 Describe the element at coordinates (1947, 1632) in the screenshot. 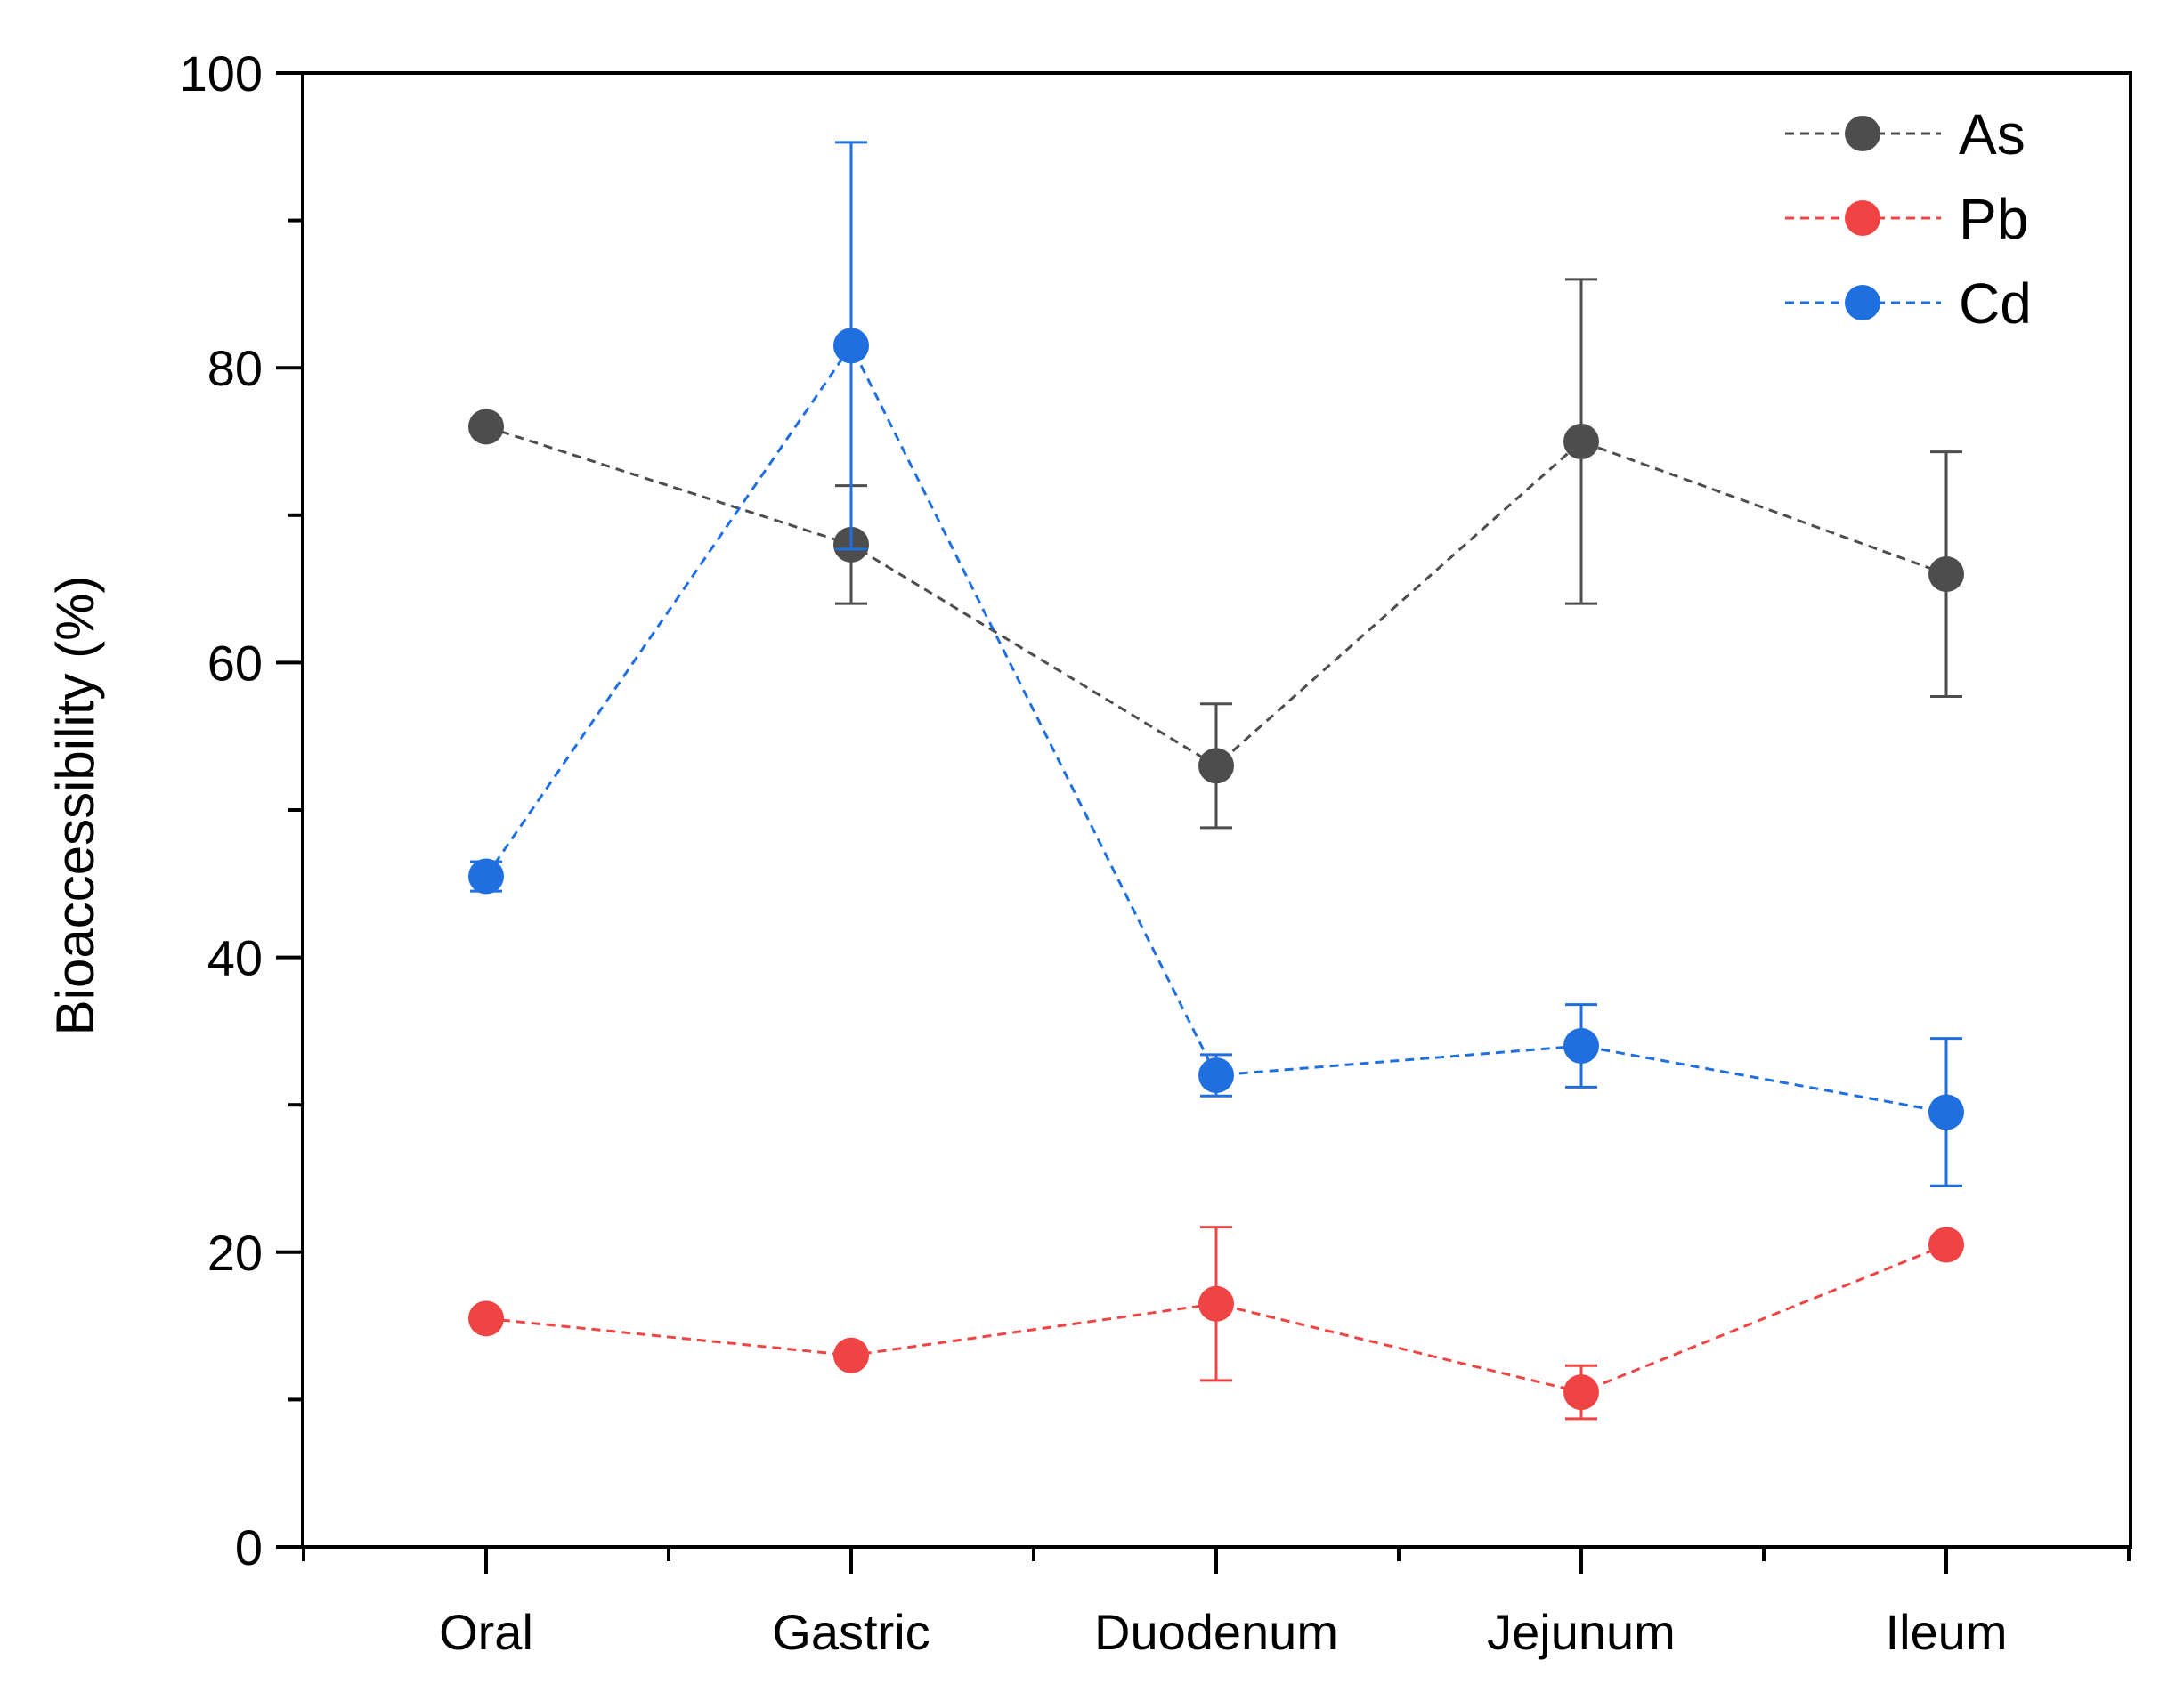

I see `x-tick-label: Ileum` at that location.